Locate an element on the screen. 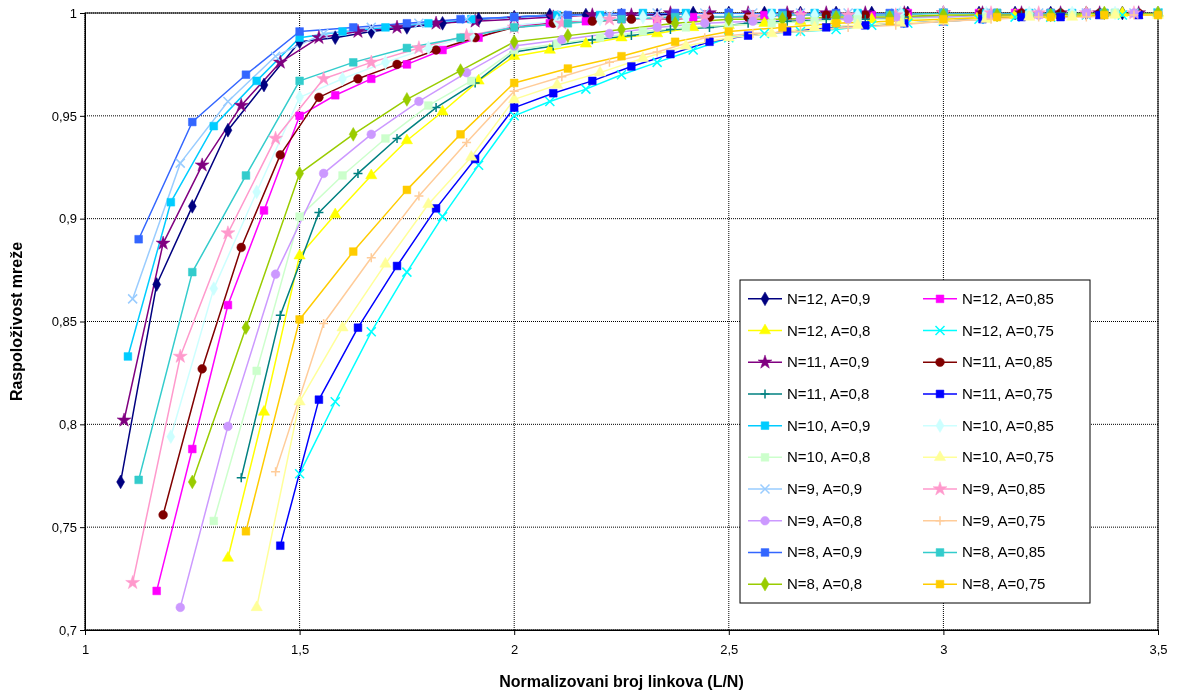  y-tick-label: 0,75 is located at coordinates (64, 527).